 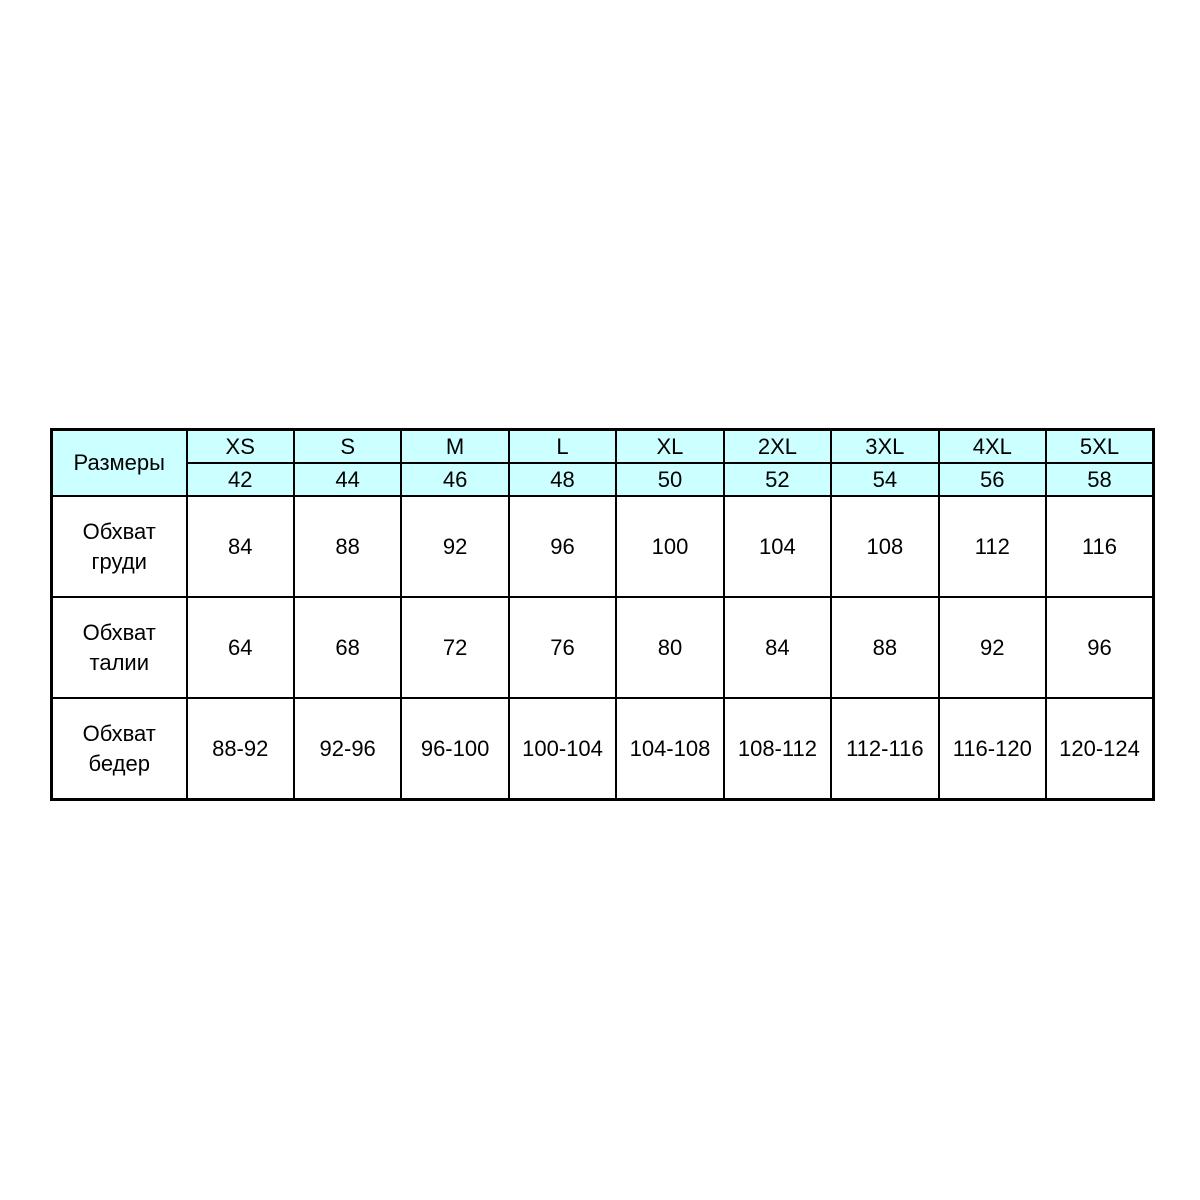 What do you see at coordinates (240, 647) in the screenshot?
I see `value-cell: 64` at bounding box center [240, 647].